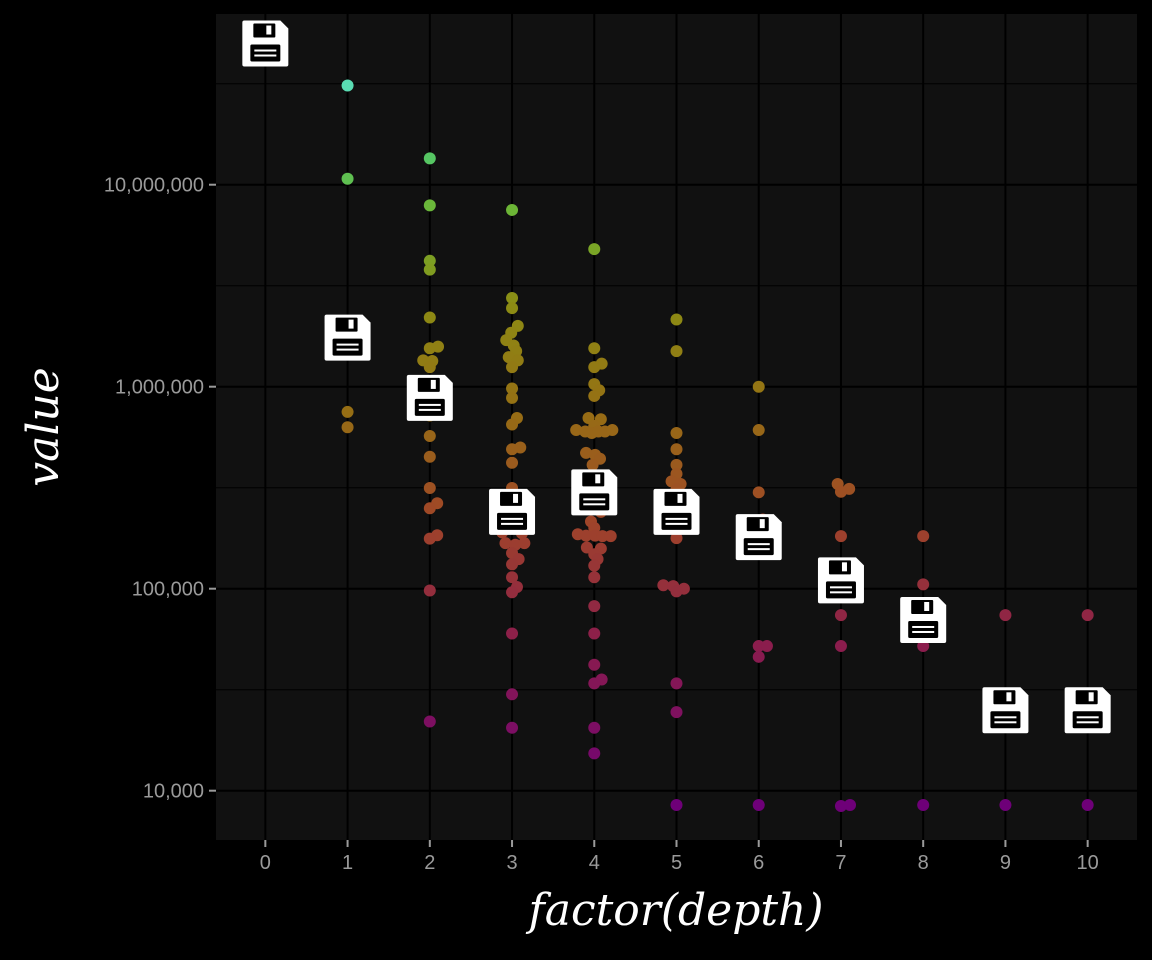  Describe the element at coordinates (168, 590) in the screenshot. I see `y-tick-label: 100,000` at that location.